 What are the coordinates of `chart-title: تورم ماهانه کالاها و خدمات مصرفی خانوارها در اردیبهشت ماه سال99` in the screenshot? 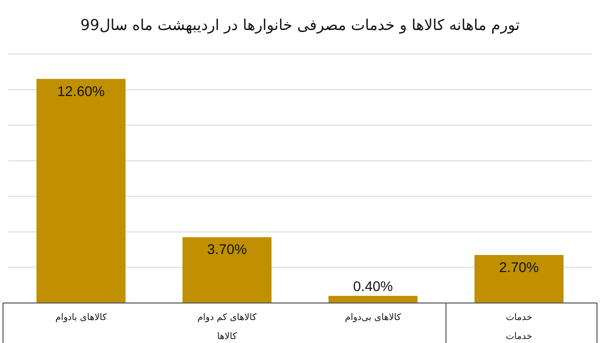 It's located at (300, 25).